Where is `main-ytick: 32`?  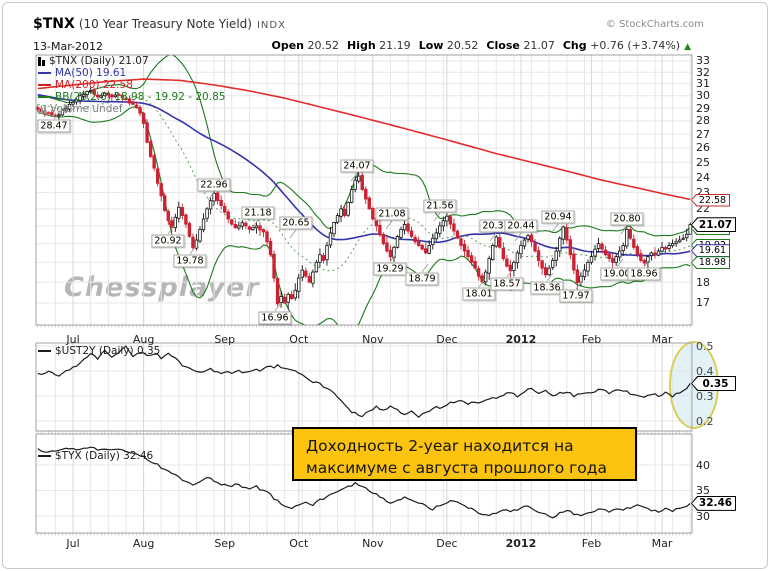 main-ytick: 32 is located at coordinates (703, 72).